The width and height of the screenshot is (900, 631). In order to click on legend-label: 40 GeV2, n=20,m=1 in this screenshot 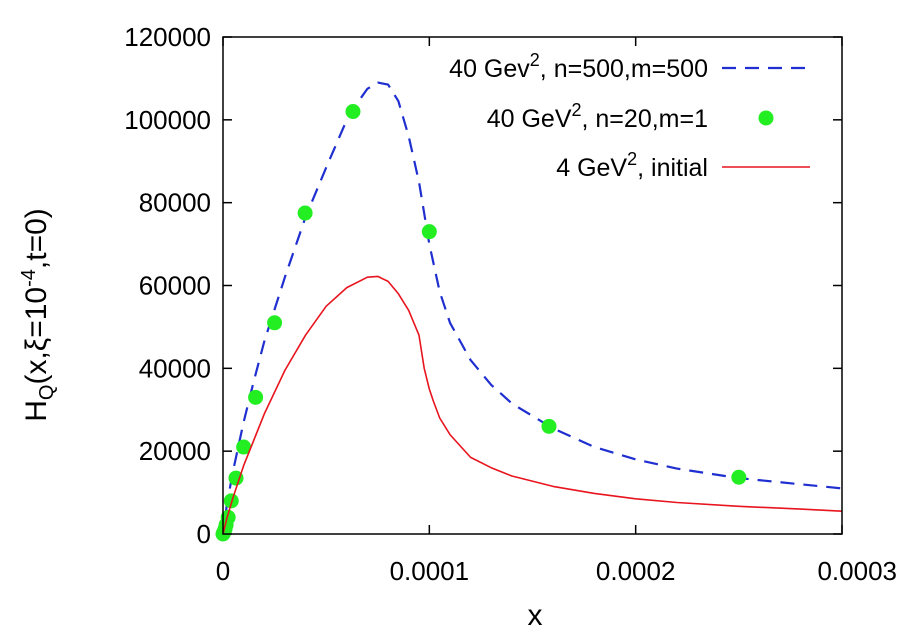, I will do `click(597, 116)`.